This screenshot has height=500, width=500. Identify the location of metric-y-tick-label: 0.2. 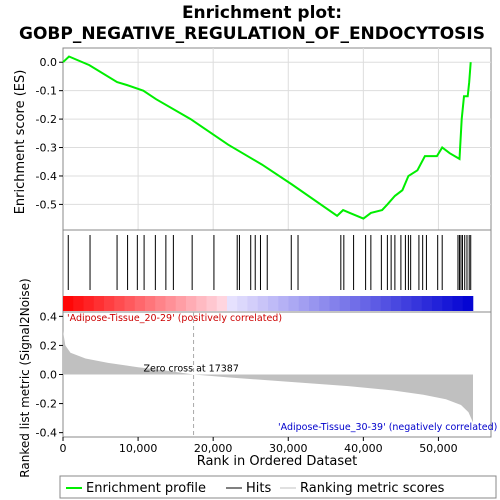
(49, 345).